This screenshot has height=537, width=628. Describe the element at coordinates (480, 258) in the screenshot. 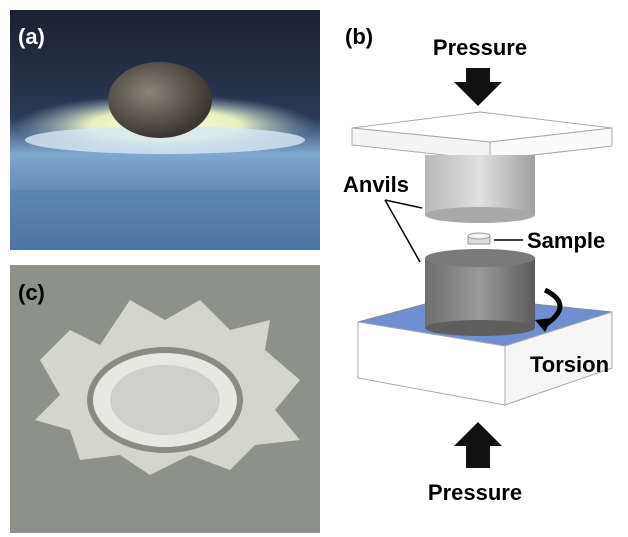

I see `lower-anvil-top` at that location.